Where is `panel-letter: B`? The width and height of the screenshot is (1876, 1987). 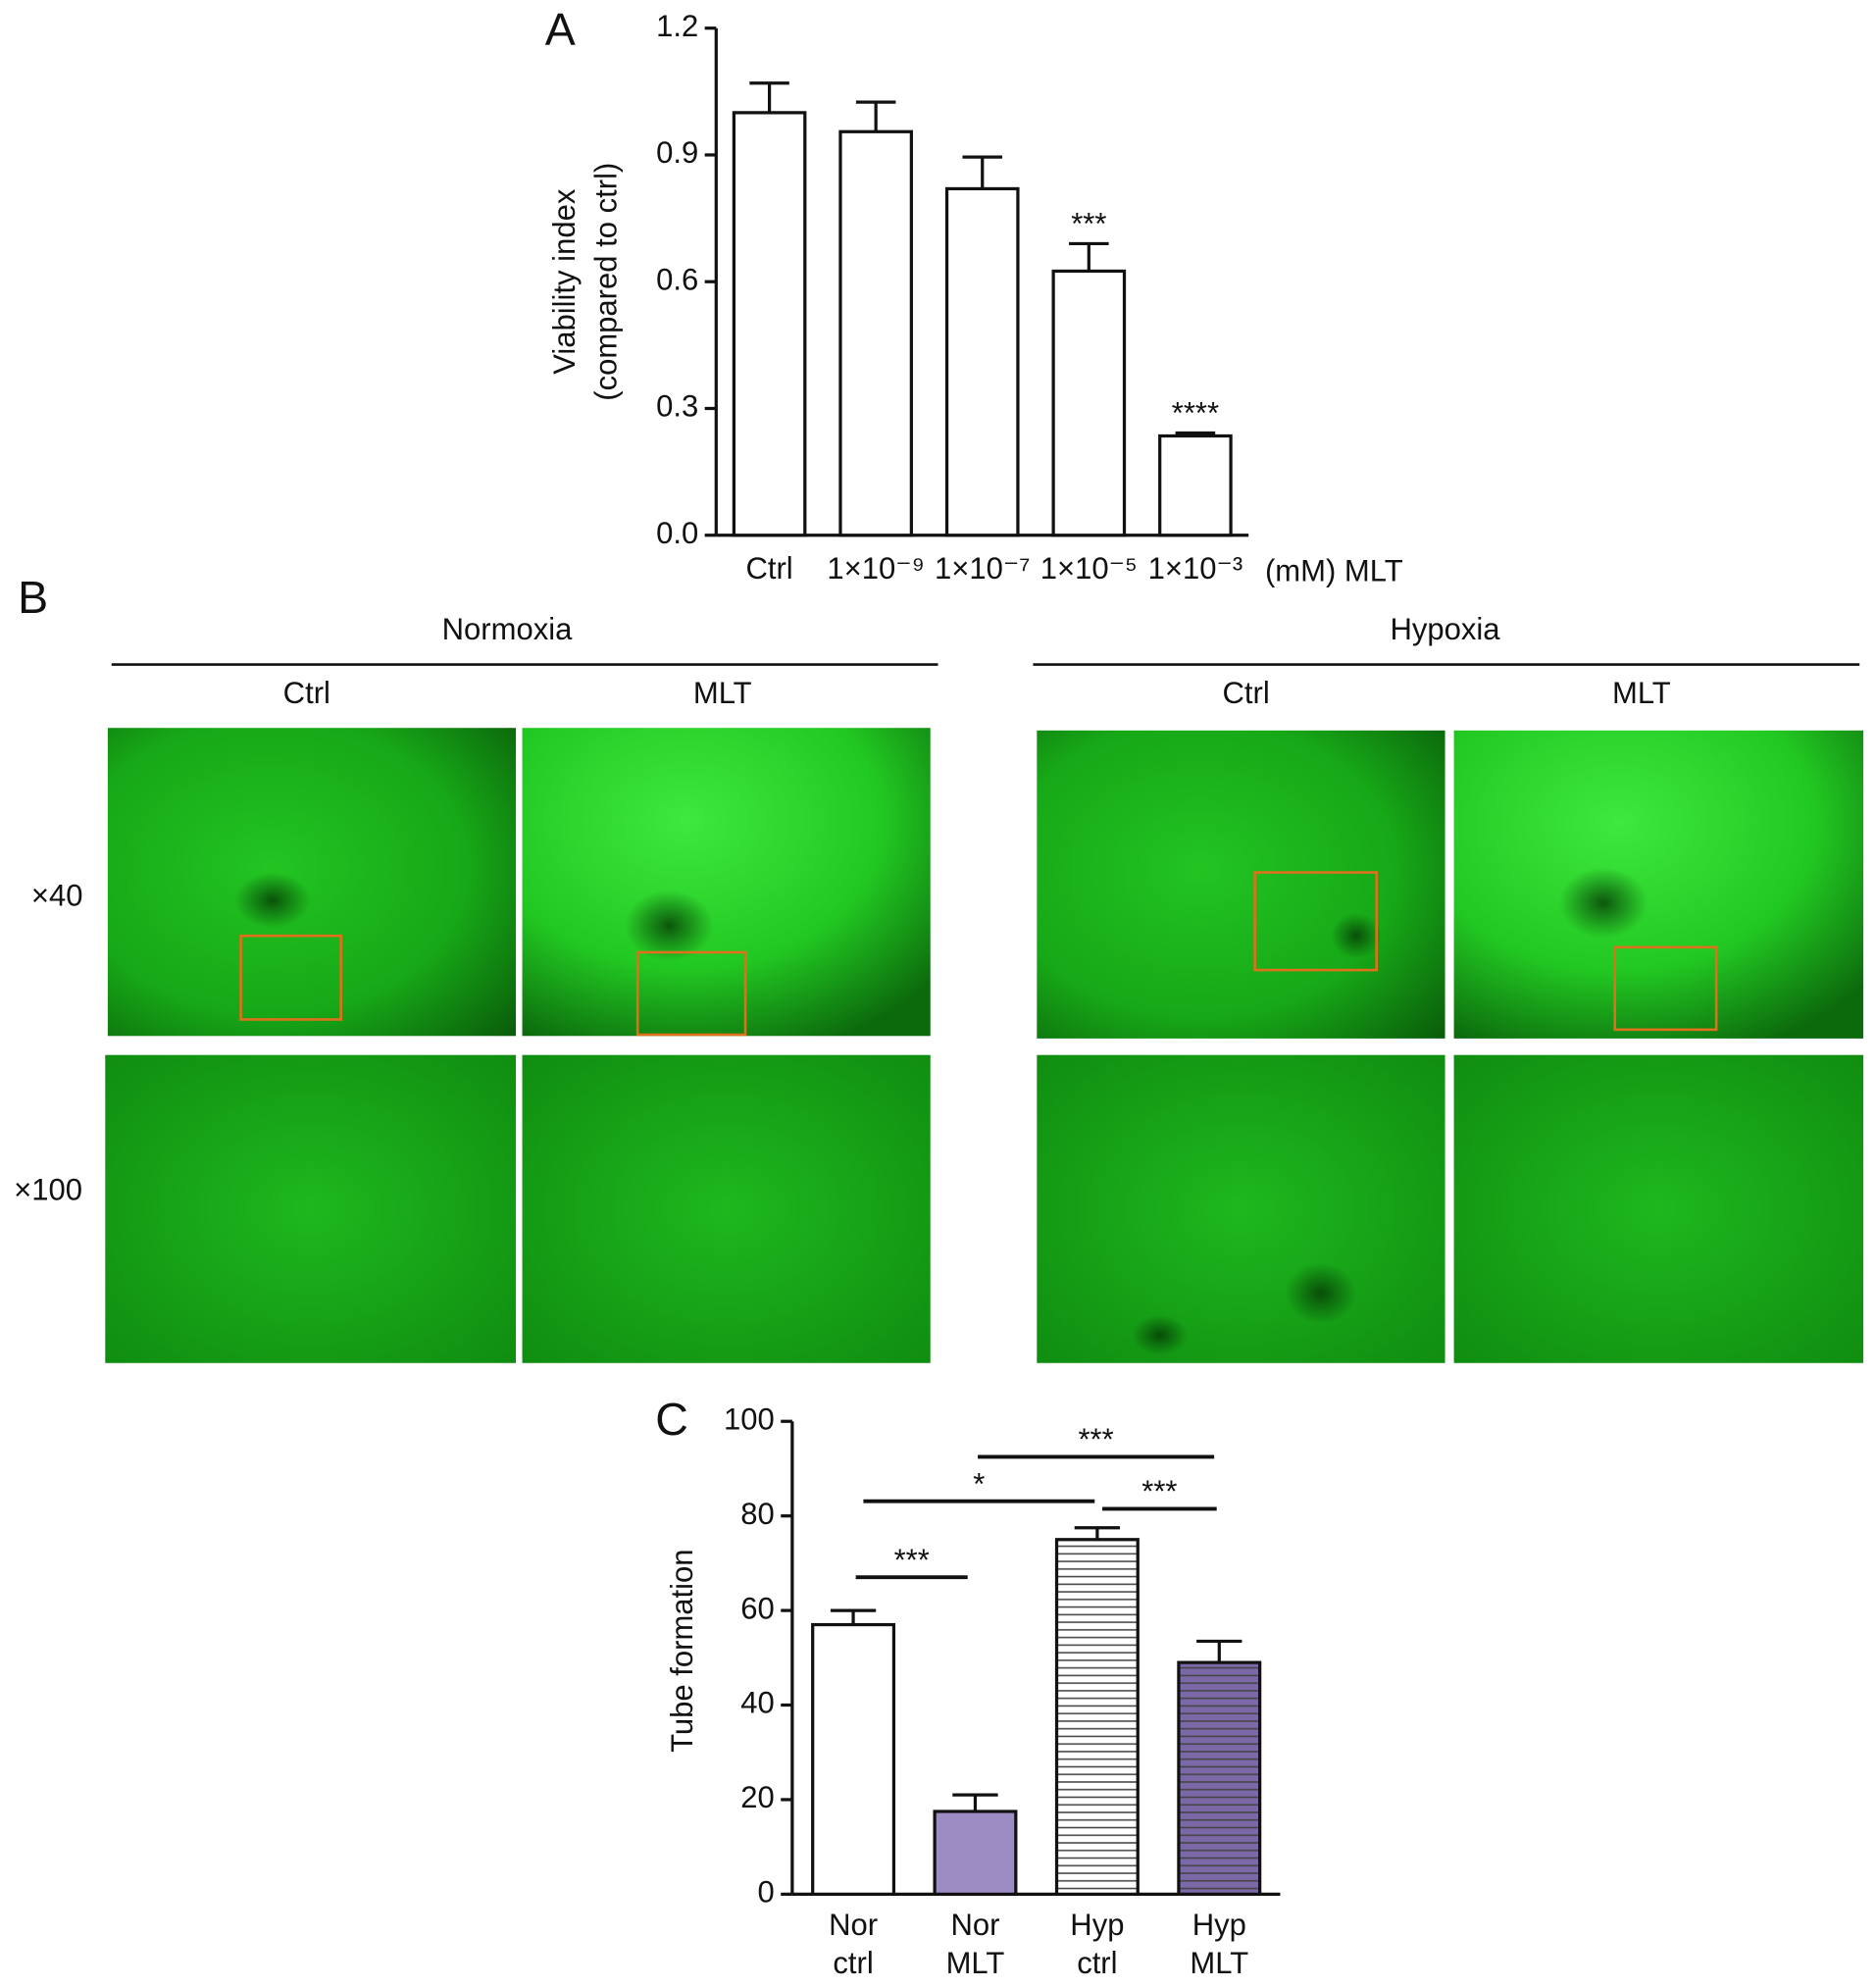
panel-letter: B is located at coordinates (33, 597).